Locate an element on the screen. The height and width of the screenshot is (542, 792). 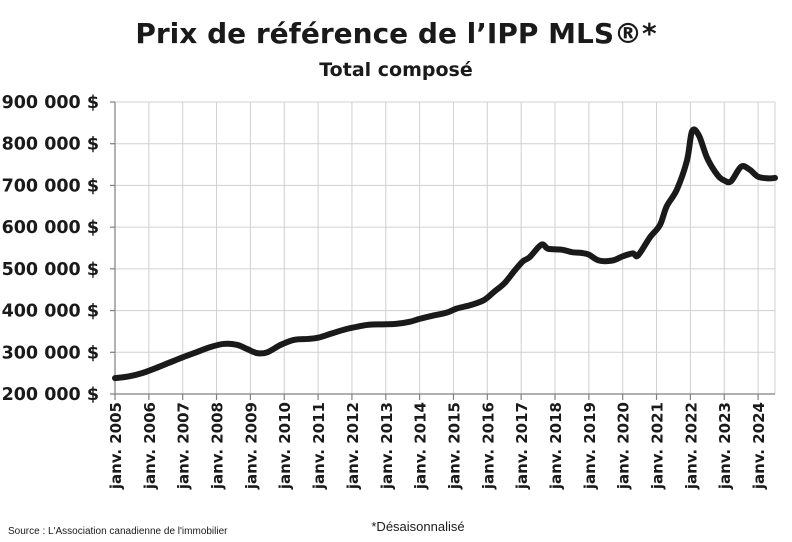
x-tick-label: janv. 2007 is located at coordinates (184, 446).